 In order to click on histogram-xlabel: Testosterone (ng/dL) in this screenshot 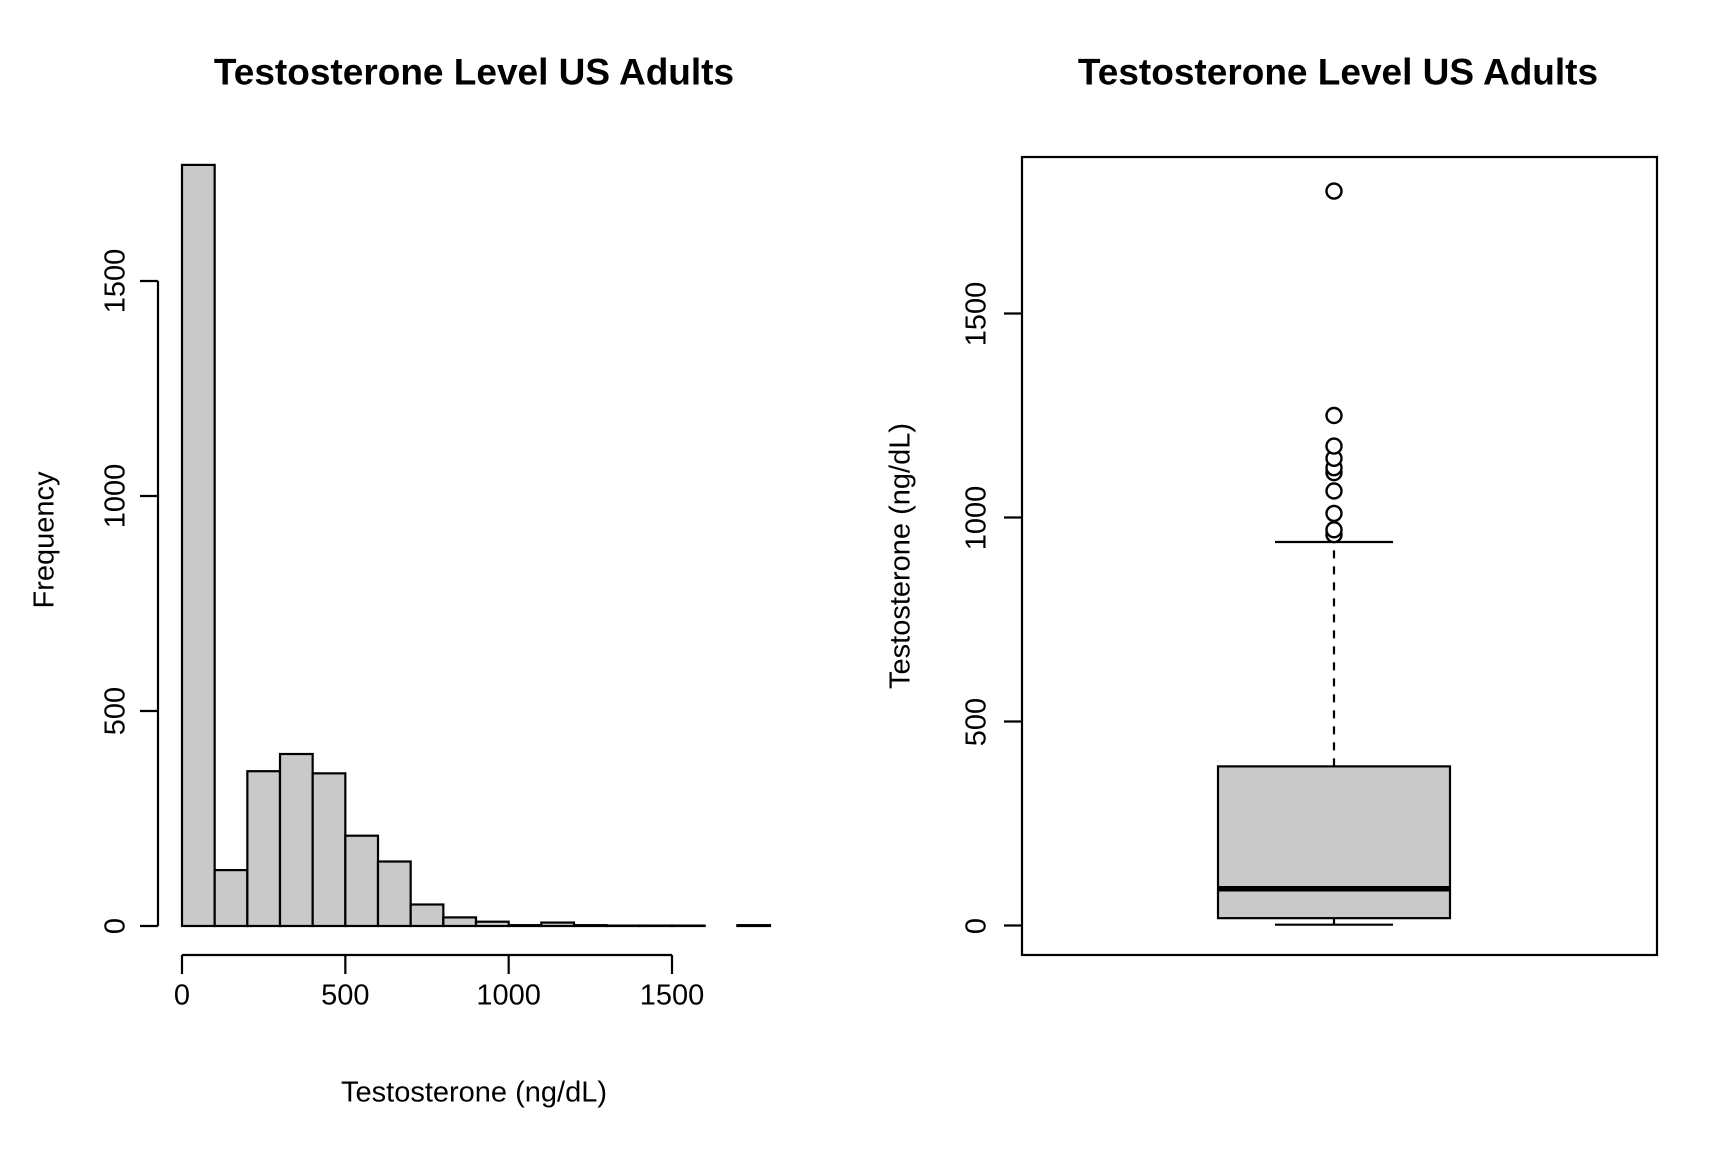, I will do `click(474, 1092)`.